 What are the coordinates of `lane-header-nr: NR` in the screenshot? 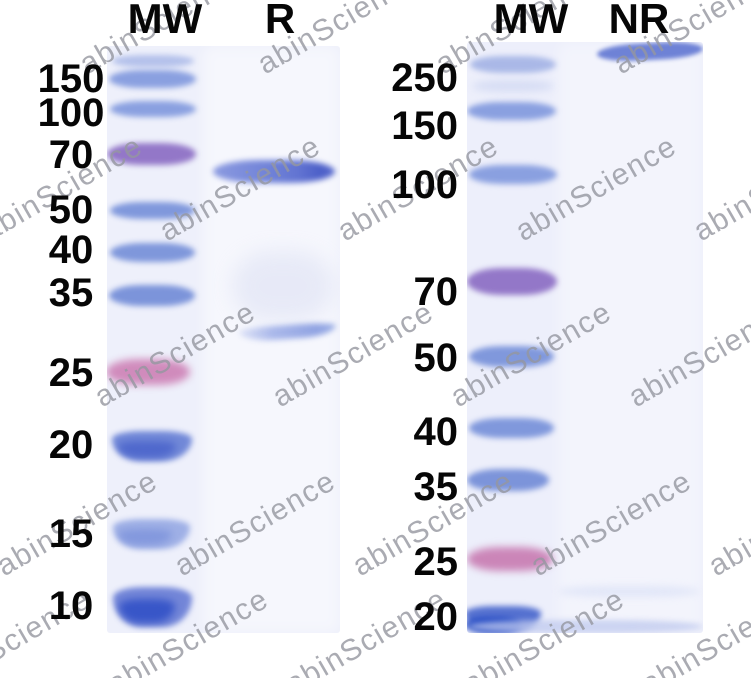 It's located at (639, 21).